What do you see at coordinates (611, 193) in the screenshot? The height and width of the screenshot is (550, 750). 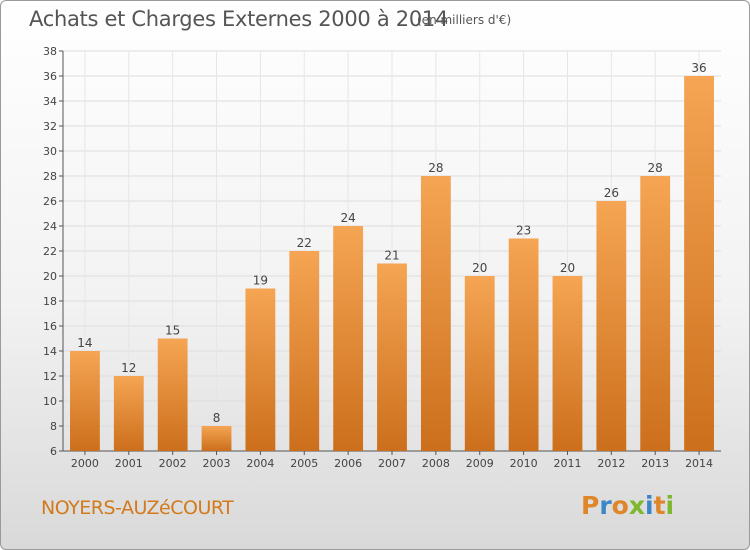 I see `data-label: 26` at bounding box center [611, 193].